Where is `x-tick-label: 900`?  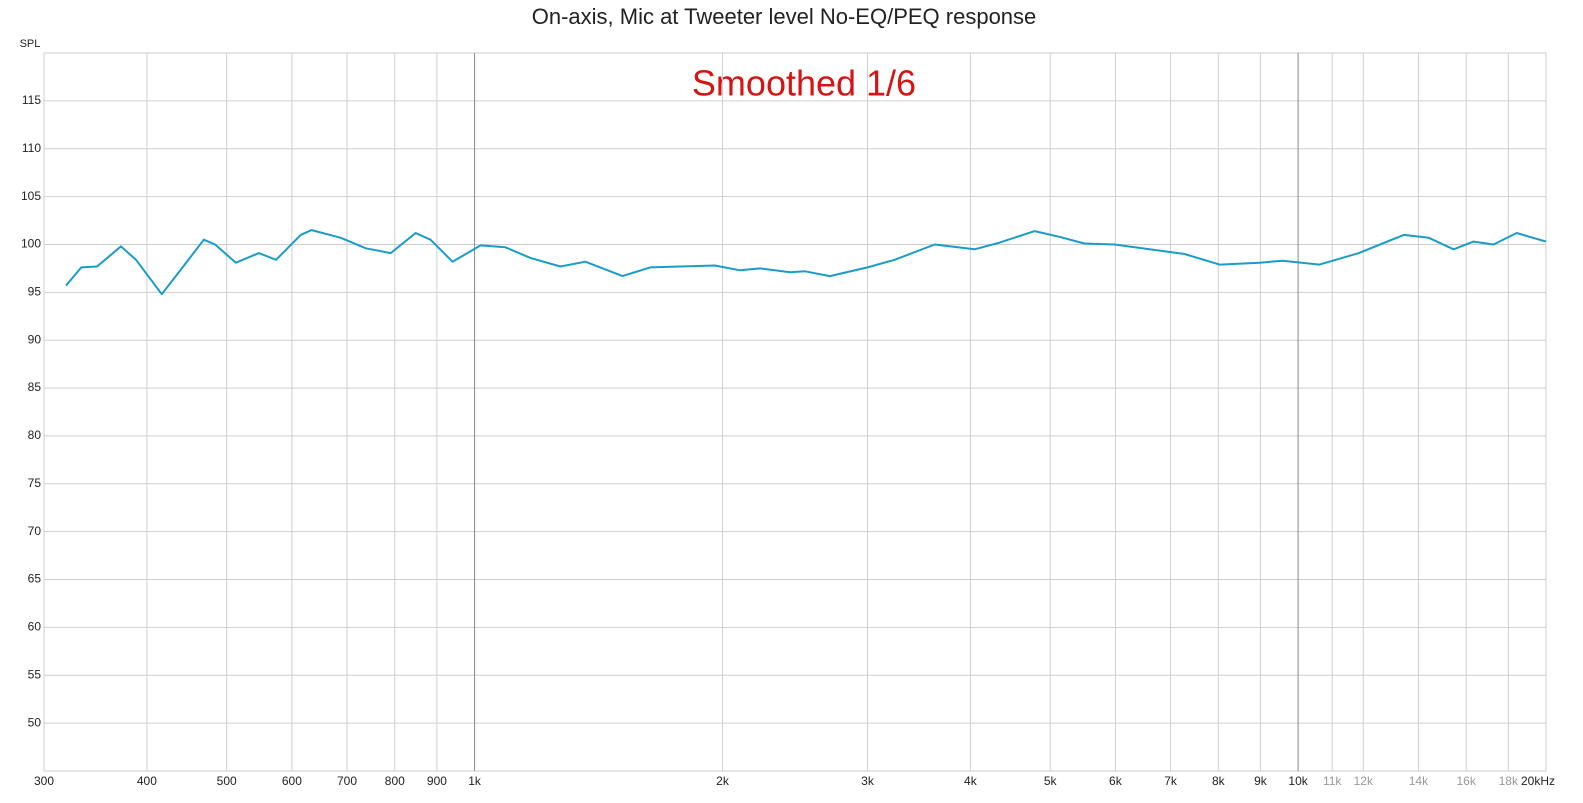
x-tick-label: 900 is located at coordinates (437, 781).